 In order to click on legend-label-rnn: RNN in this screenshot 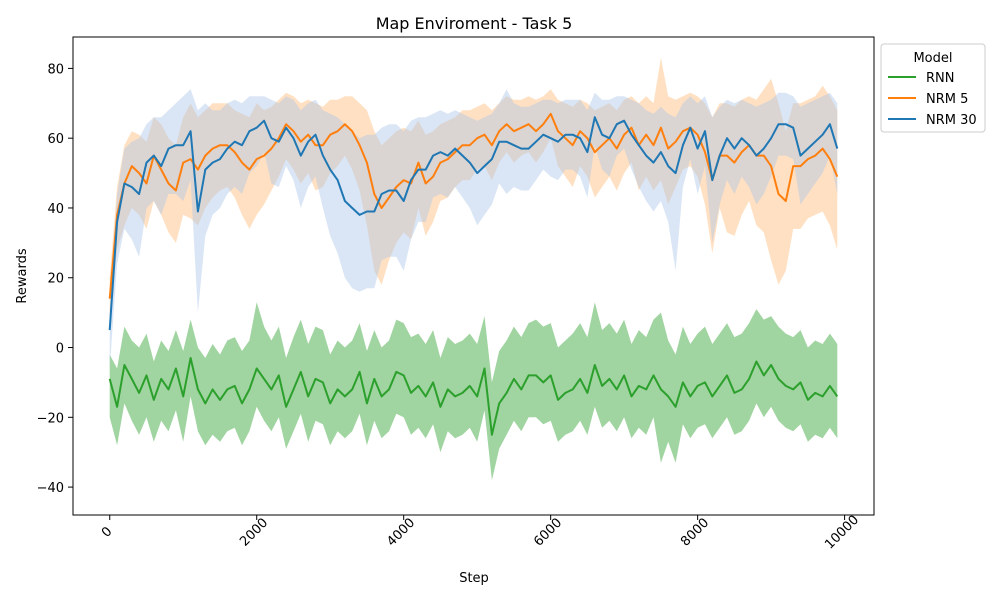, I will do `click(940, 78)`.